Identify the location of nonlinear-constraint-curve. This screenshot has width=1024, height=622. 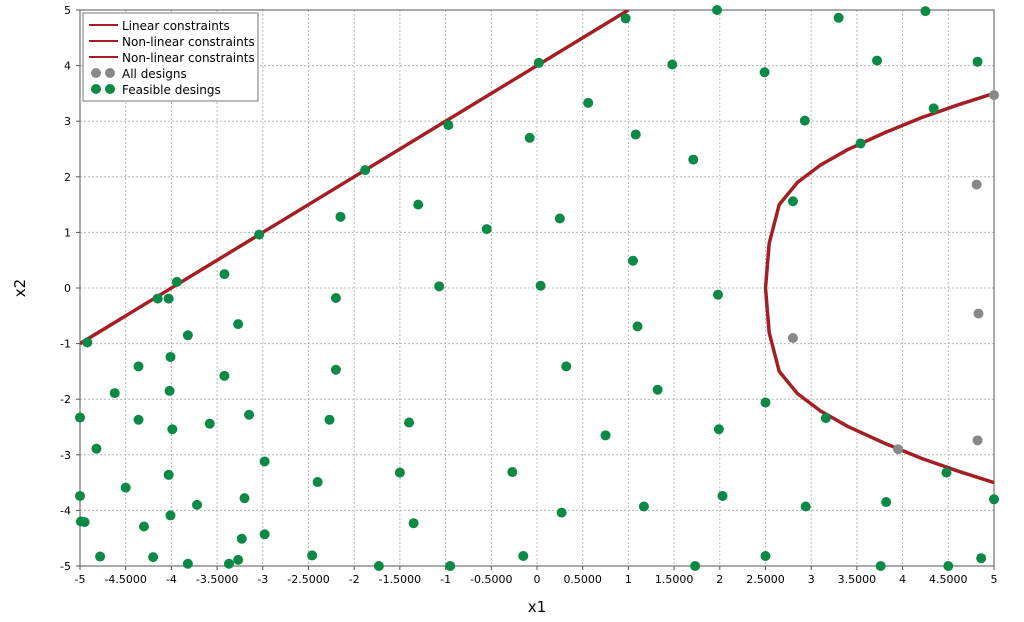
(878, 288).